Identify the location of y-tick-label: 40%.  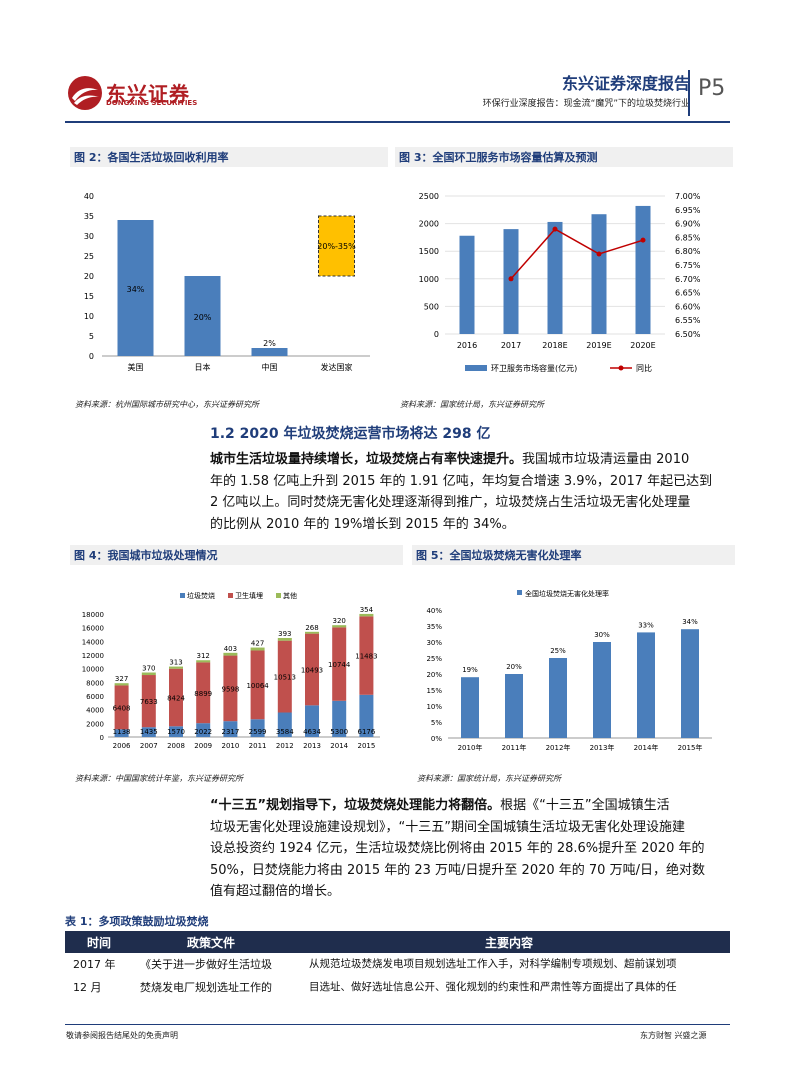
(434, 611).